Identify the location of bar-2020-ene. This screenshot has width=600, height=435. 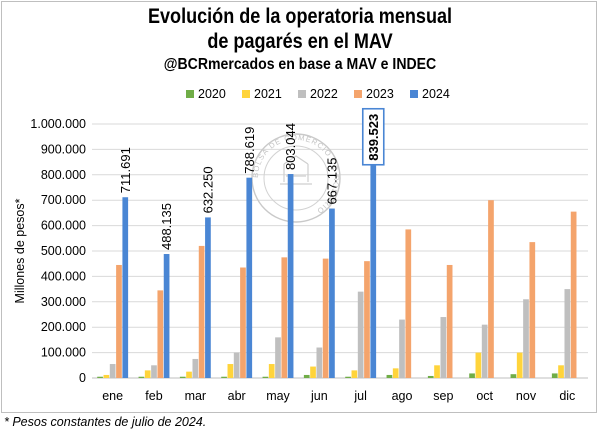
(100, 377).